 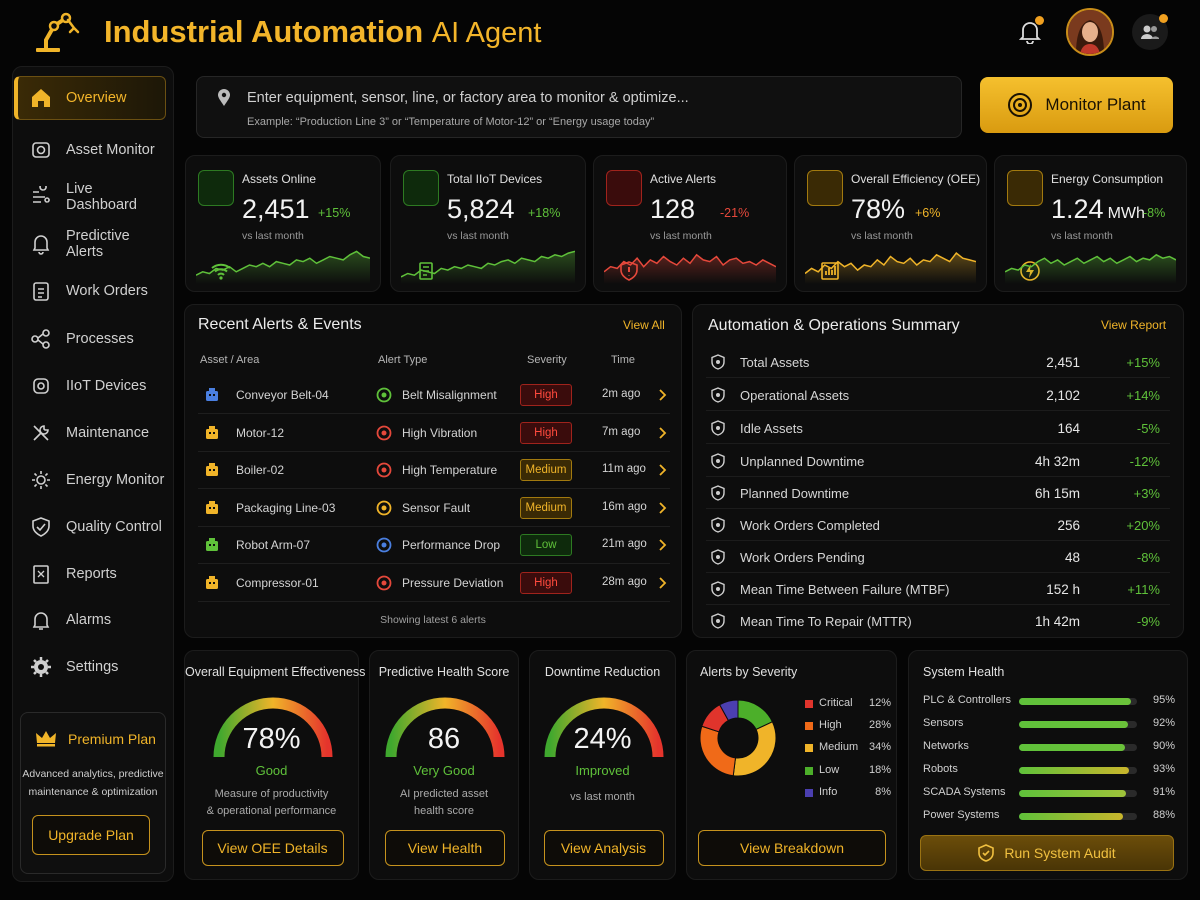 I want to click on robot-arm-logo-icon, so click(x=56, y=32).